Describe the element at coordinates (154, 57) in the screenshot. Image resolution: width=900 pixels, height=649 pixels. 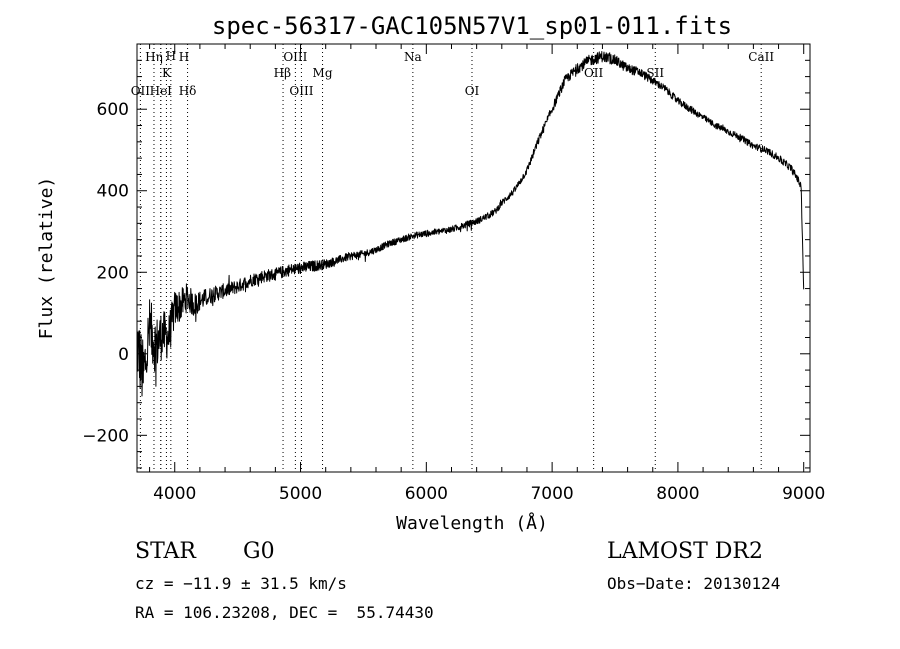
I see `spectral-line-label-1: Hη` at that location.